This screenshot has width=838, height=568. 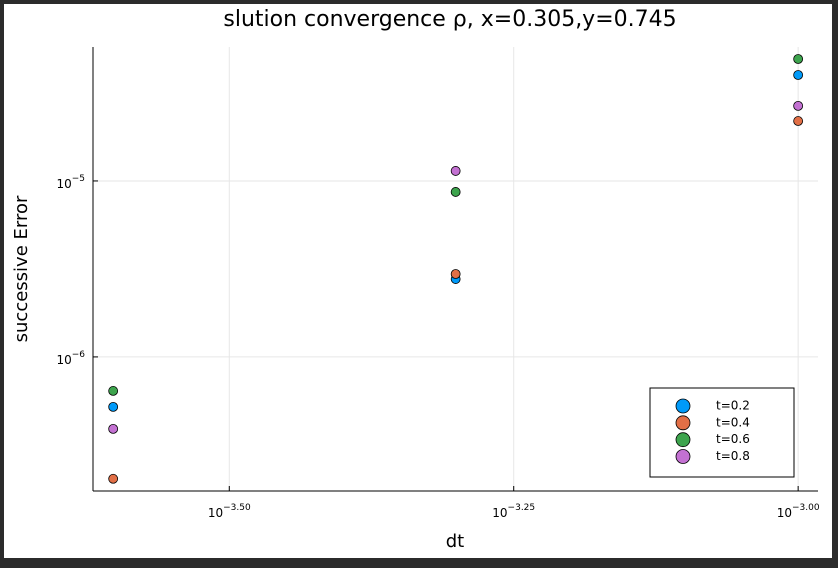 What do you see at coordinates (237, 508) in the screenshot?
I see `tick-exponent: −3.50` at bounding box center [237, 508].